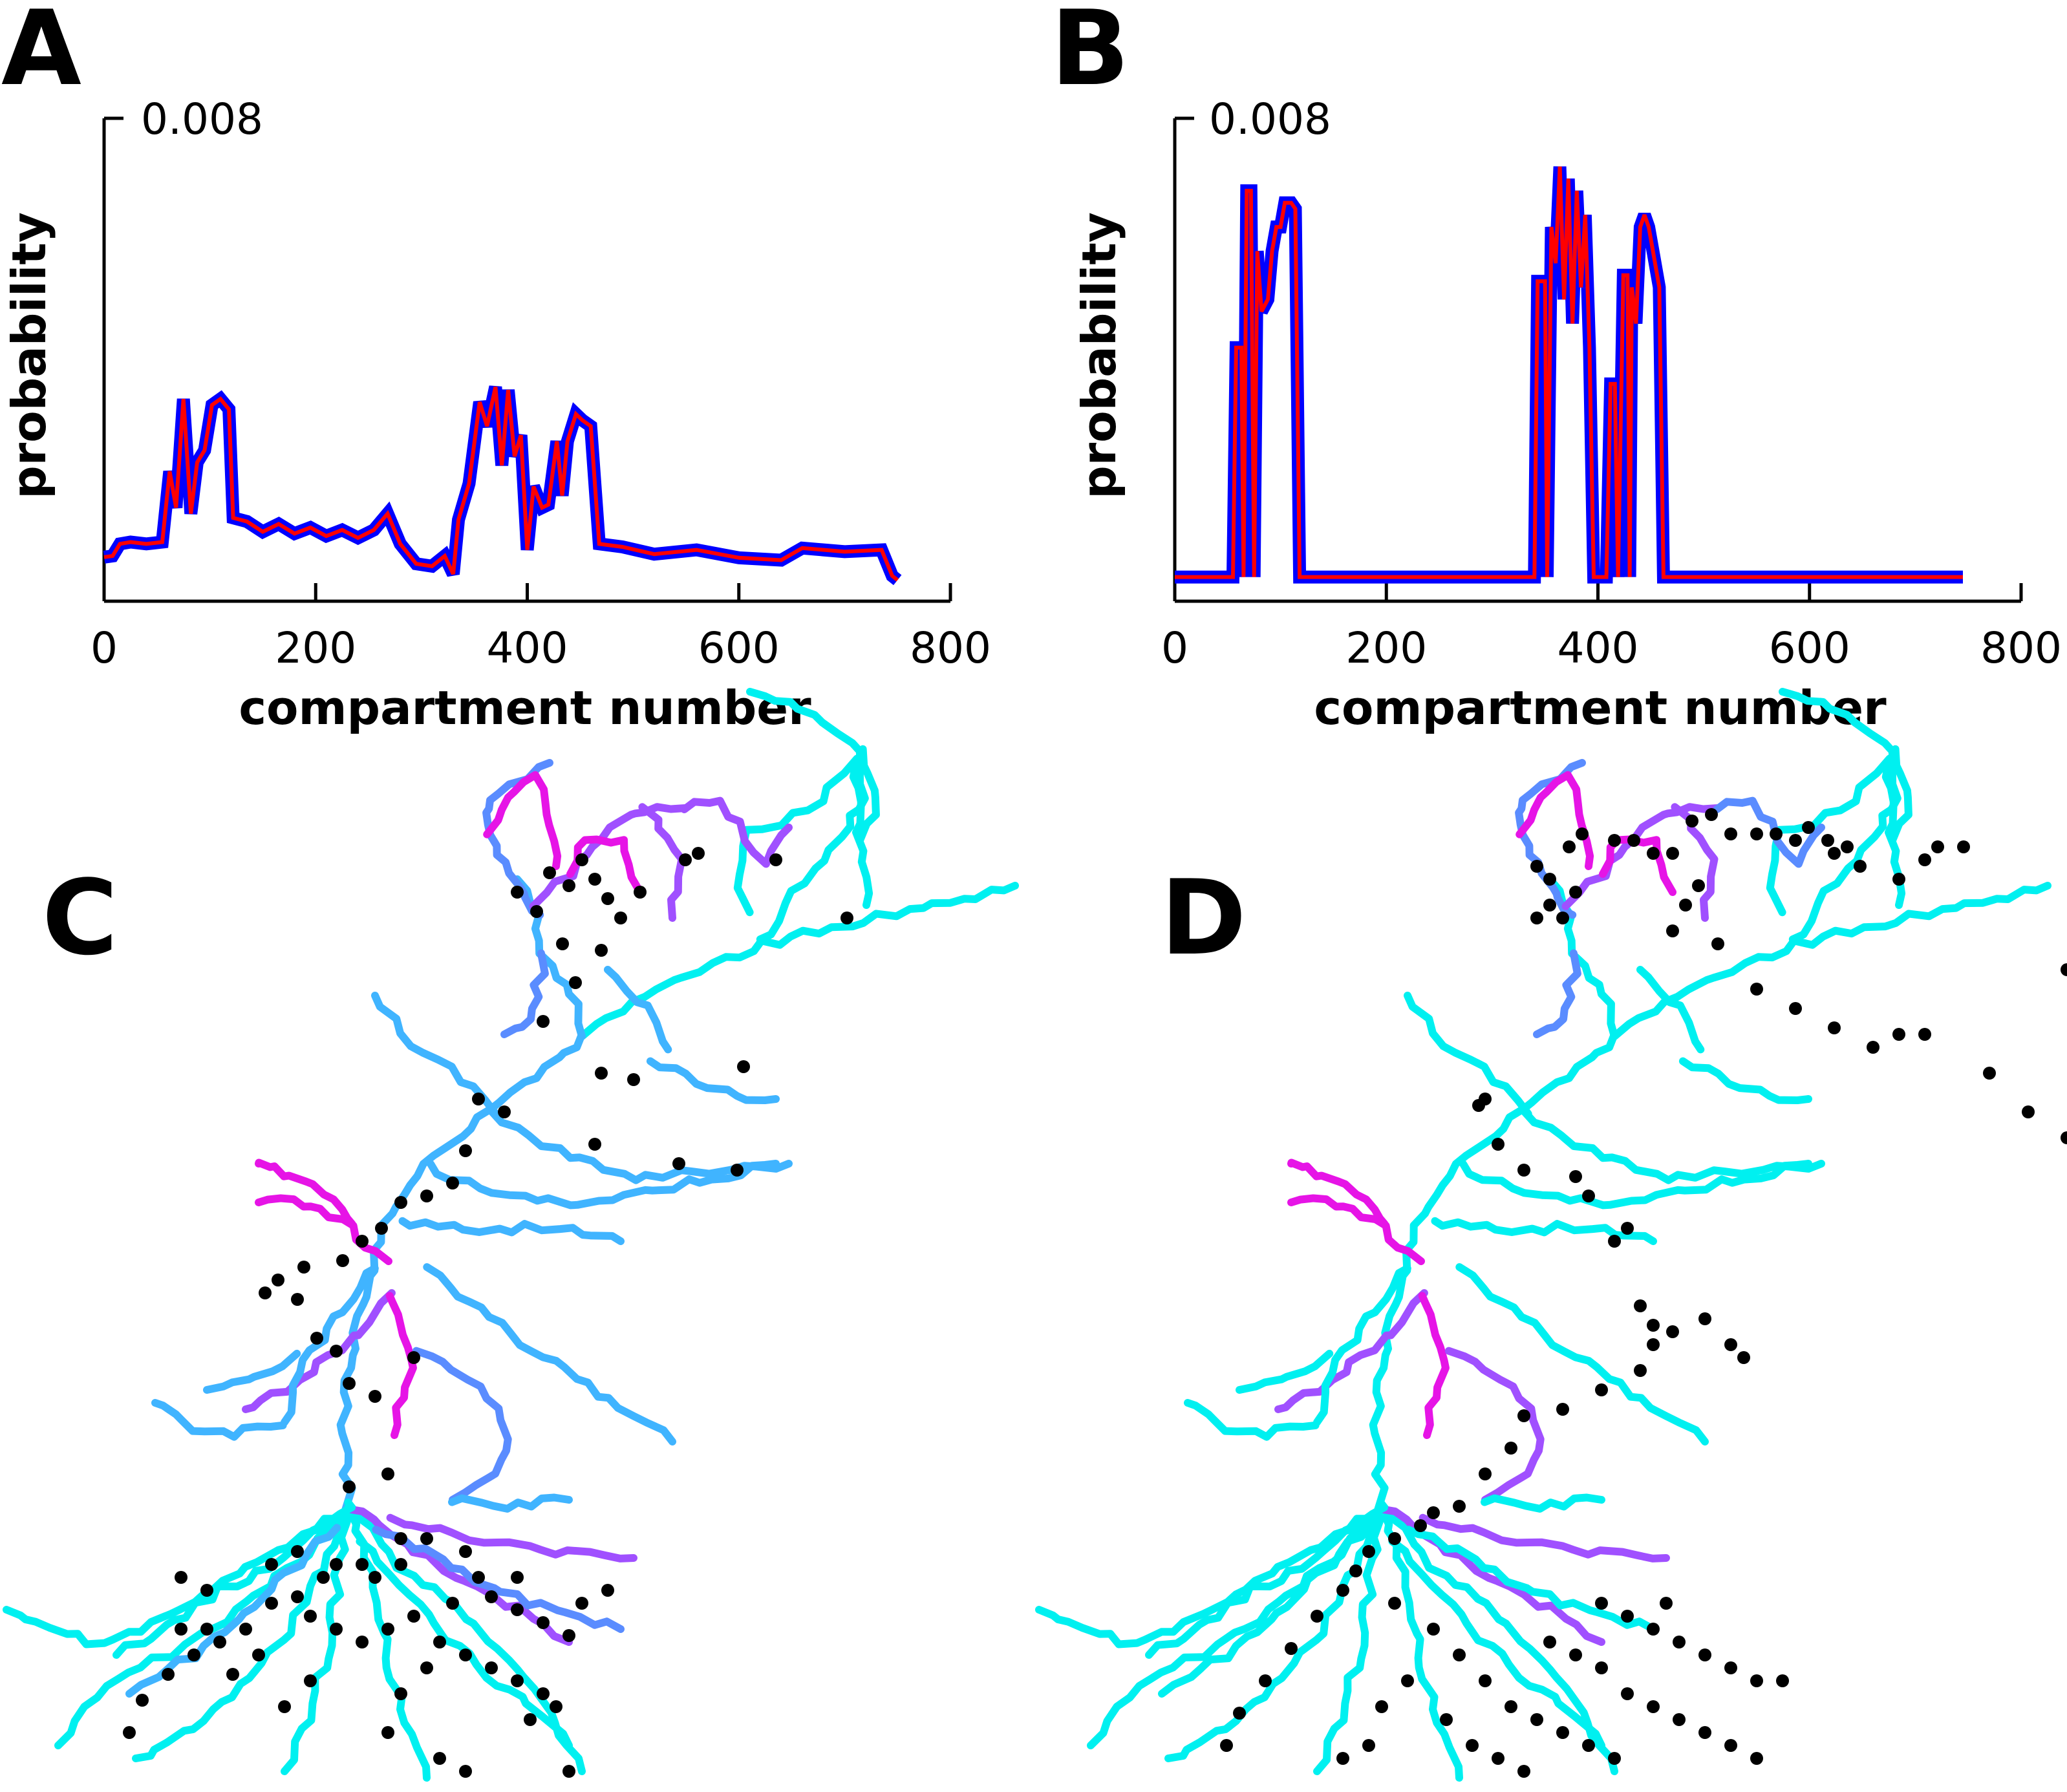 This screenshot has height=1792, width=2067. I want to click on x-tick-label: 600, so click(739, 648).